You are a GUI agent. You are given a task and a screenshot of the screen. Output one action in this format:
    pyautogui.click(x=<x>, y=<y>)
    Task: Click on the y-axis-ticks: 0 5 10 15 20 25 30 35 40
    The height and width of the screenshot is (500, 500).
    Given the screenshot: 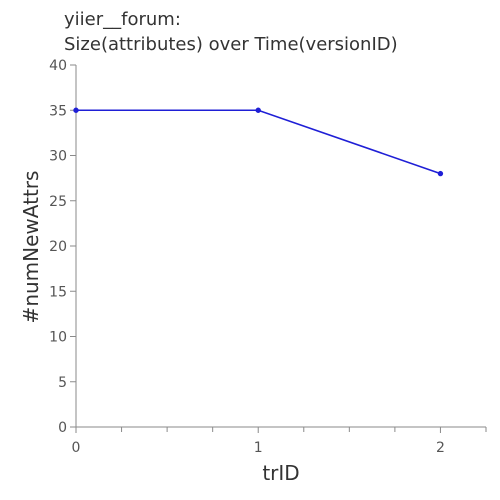 What is the action you would take?
    pyautogui.click(x=62, y=247)
    